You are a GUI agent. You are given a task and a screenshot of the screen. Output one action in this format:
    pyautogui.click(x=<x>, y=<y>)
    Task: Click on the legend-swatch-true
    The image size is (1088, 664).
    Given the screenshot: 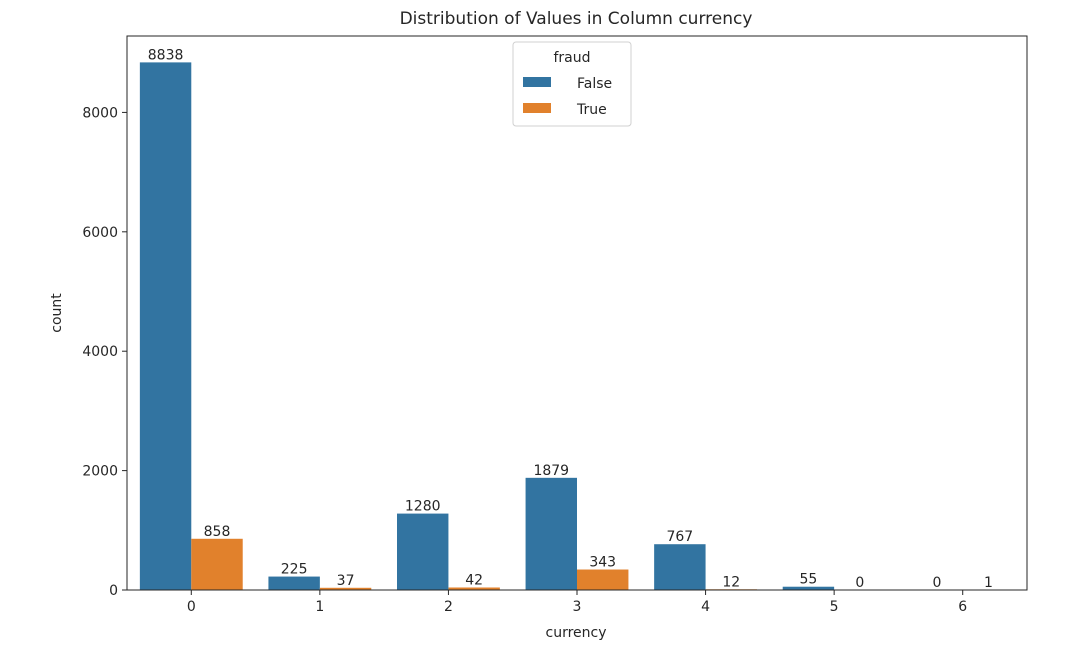 What is the action you would take?
    pyautogui.click(x=537, y=108)
    